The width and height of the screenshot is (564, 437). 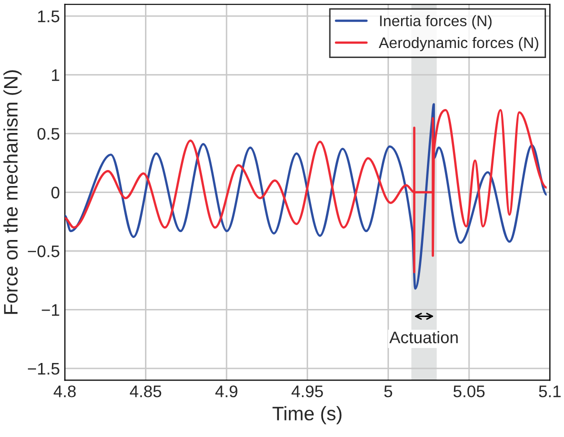 I want to click on y-tick-label: 1, so click(x=56, y=75).